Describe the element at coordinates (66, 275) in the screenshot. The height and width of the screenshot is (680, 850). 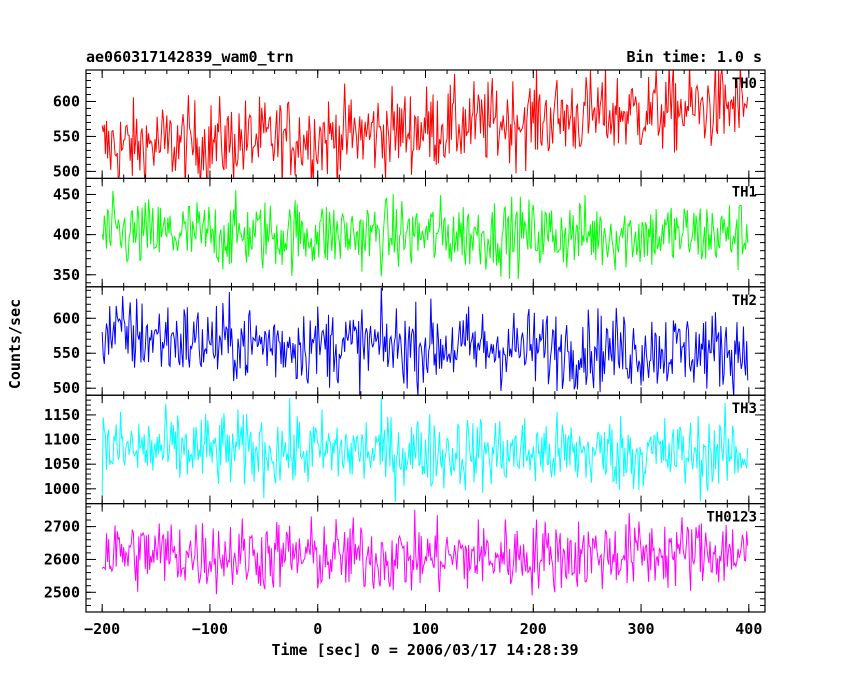
I see `y-tick-label: 350` at that location.